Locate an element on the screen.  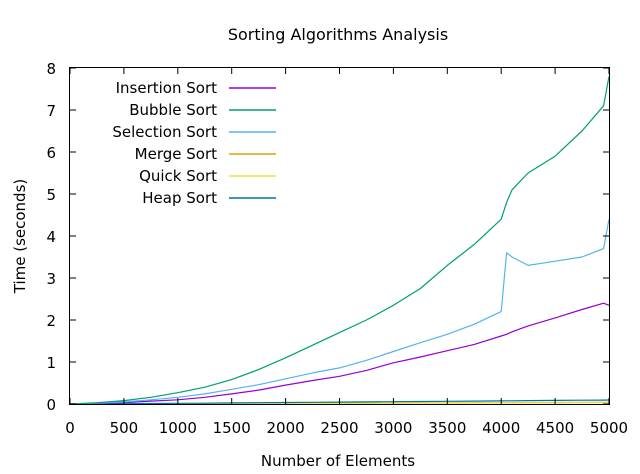
y-tick-label: 1 is located at coordinates (51, 363).